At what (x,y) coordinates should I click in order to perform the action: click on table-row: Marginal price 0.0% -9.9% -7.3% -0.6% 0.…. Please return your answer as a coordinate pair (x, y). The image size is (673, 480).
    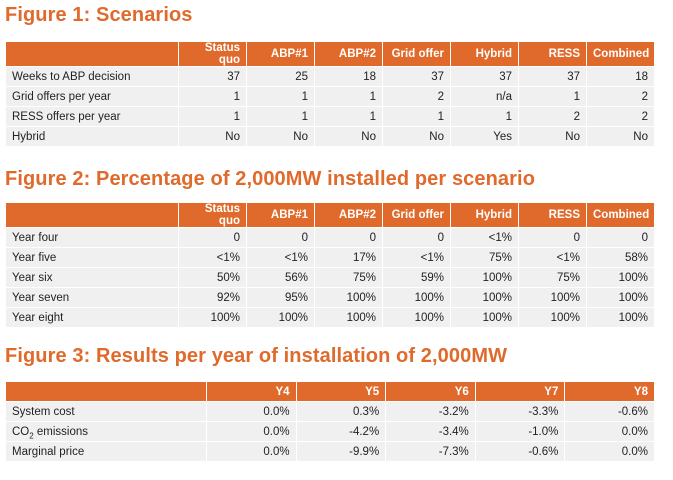
    Looking at the image, I should click on (330, 451).